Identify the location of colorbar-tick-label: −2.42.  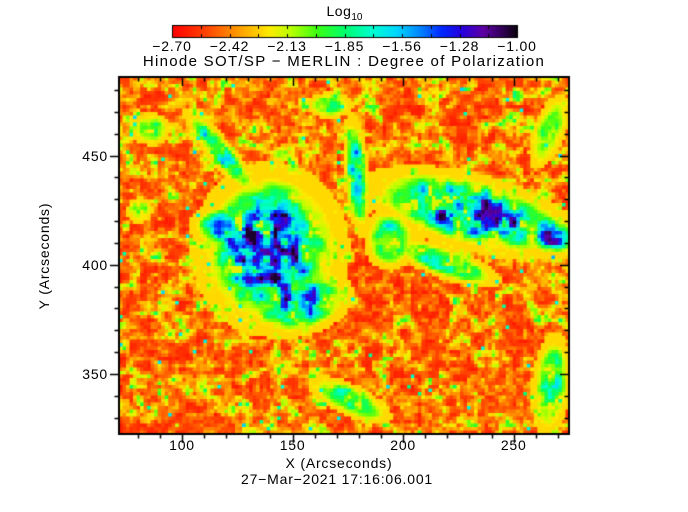
(229, 46).